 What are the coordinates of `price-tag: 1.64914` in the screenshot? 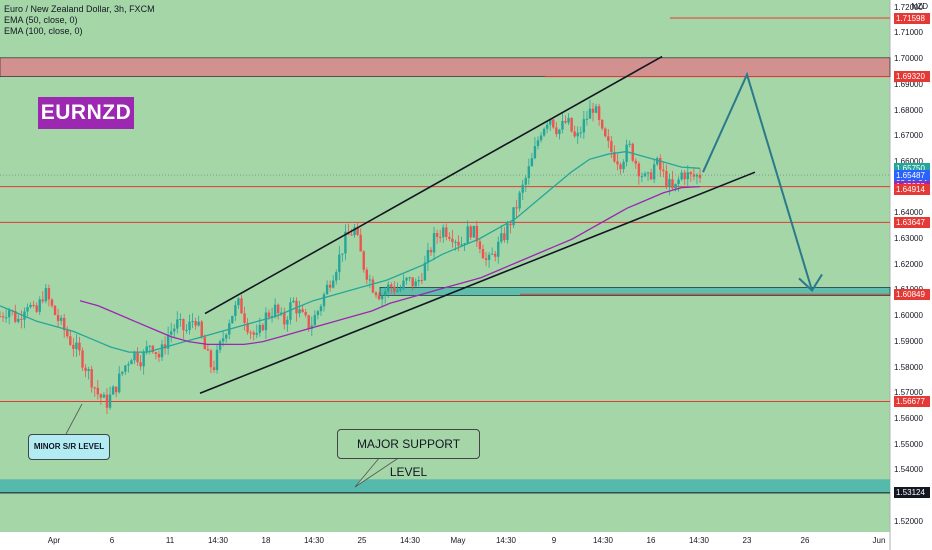 It's located at (912, 190).